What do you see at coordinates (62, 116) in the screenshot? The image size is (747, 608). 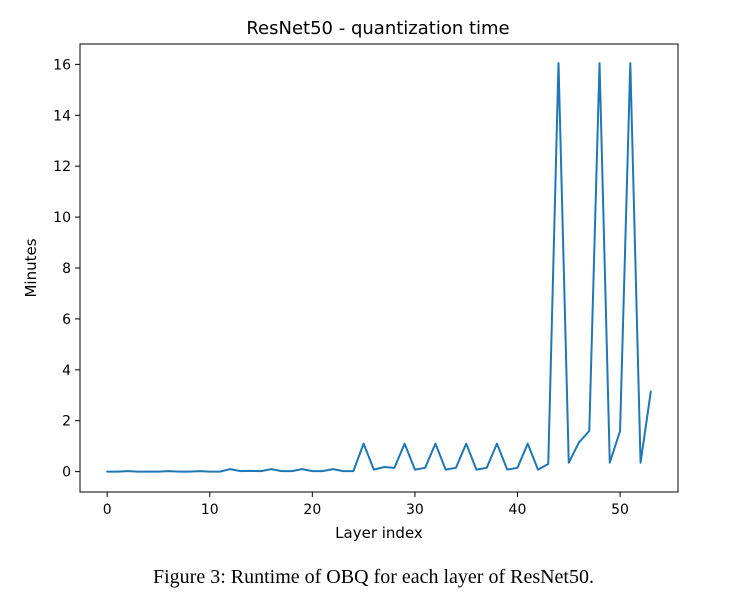 I see `y-tick-label: 14` at bounding box center [62, 116].